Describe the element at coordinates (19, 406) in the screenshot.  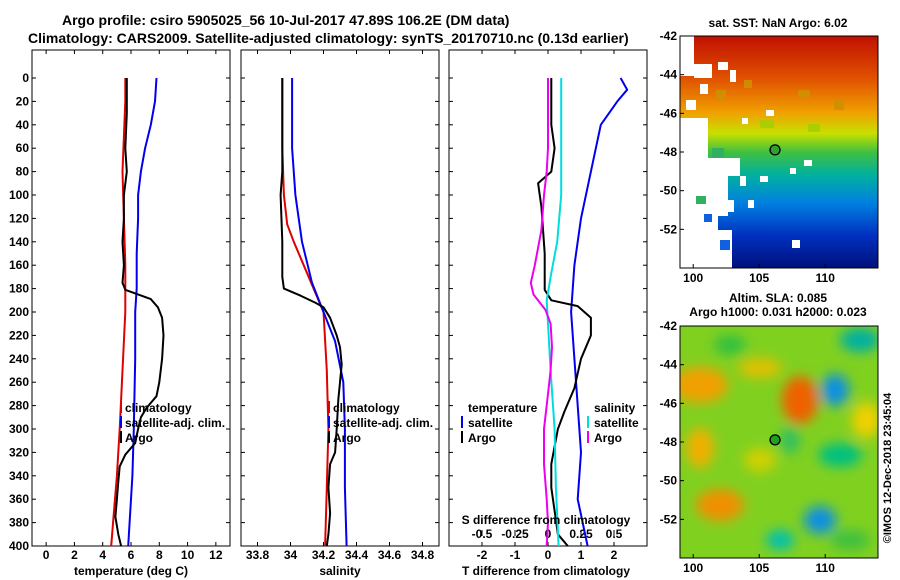
I see `y-tick-label: 280` at that location.